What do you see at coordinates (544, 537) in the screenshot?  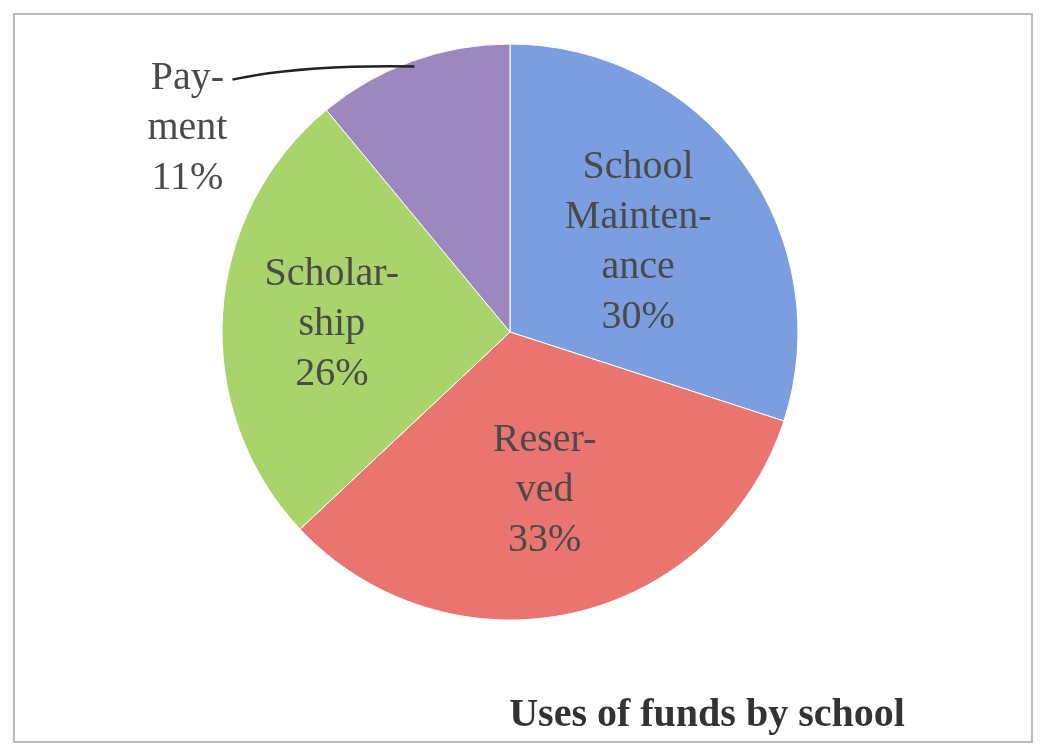 I see `data-label: 33%` at bounding box center [544, 537].